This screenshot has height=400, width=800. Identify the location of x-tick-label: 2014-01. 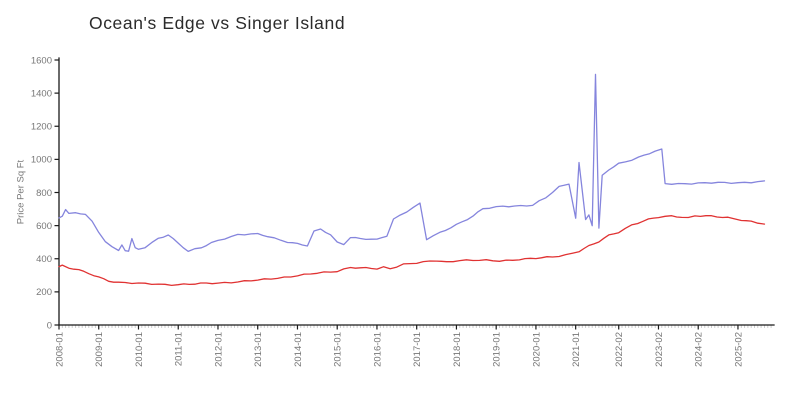
(298, 349).